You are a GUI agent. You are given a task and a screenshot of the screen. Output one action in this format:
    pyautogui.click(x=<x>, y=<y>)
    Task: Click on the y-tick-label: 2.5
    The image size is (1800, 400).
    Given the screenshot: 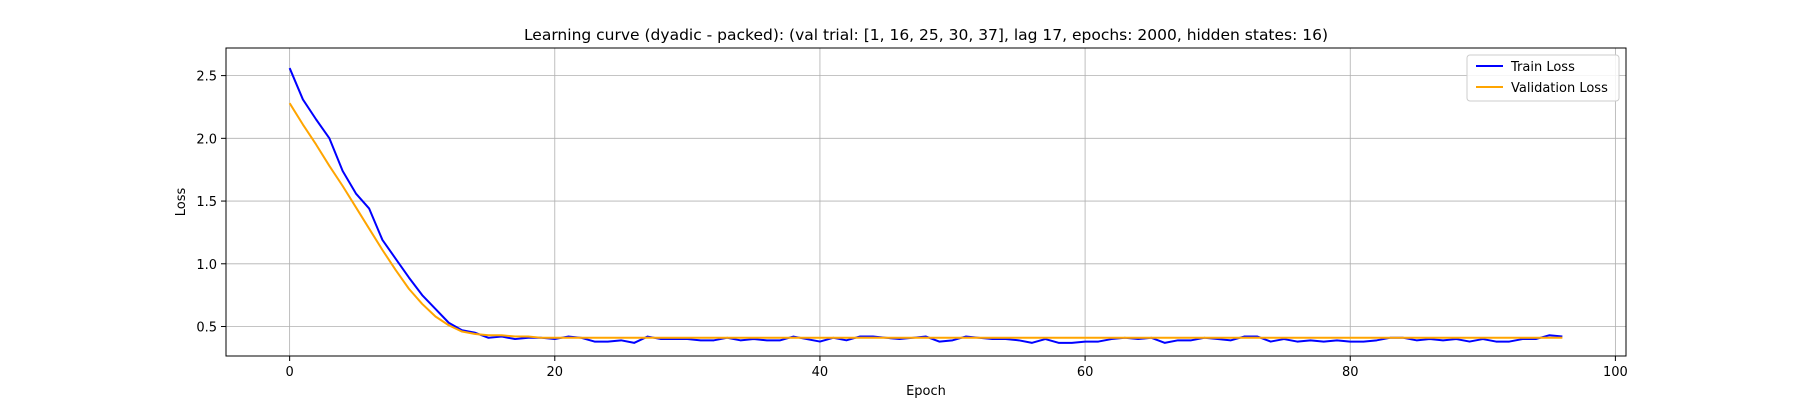 What is the action you would take?
    pyautogui.click(x=206, y=77)
    